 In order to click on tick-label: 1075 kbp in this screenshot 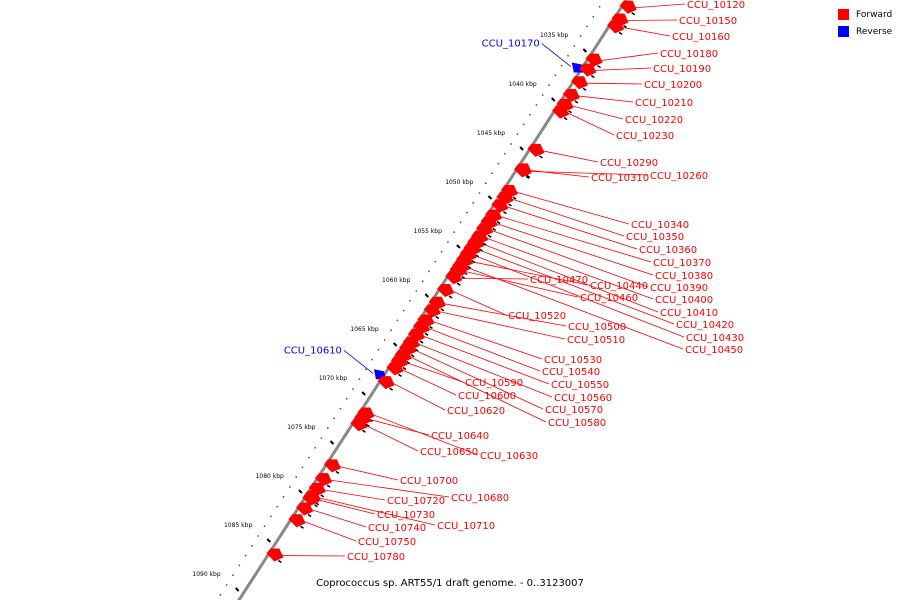, I will do `click(301, 427)`.